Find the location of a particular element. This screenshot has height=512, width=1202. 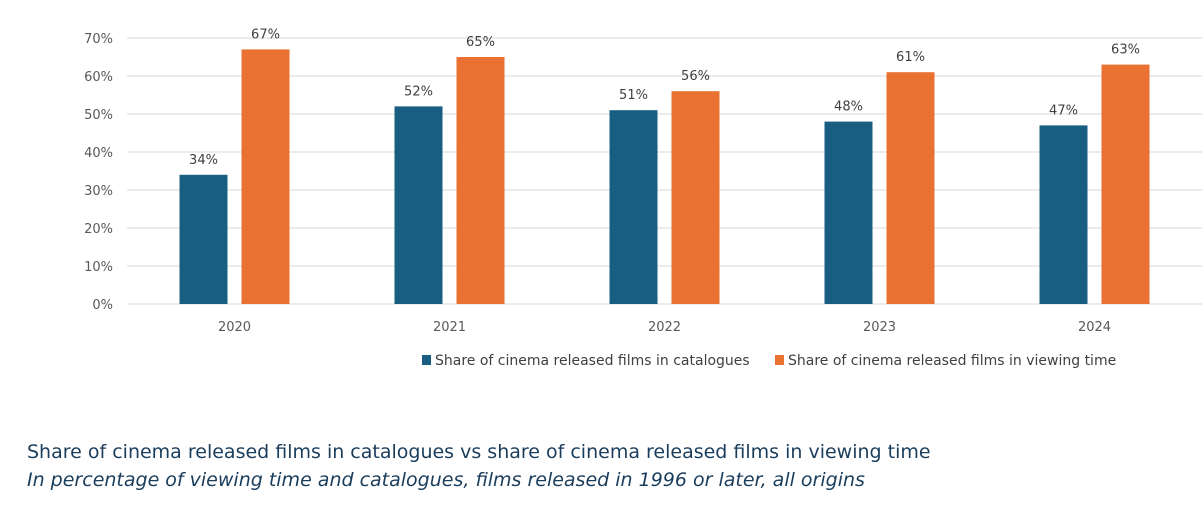

x-axis: 2020 2021 2022 2023 2024 is located at coordinates (664, 327).